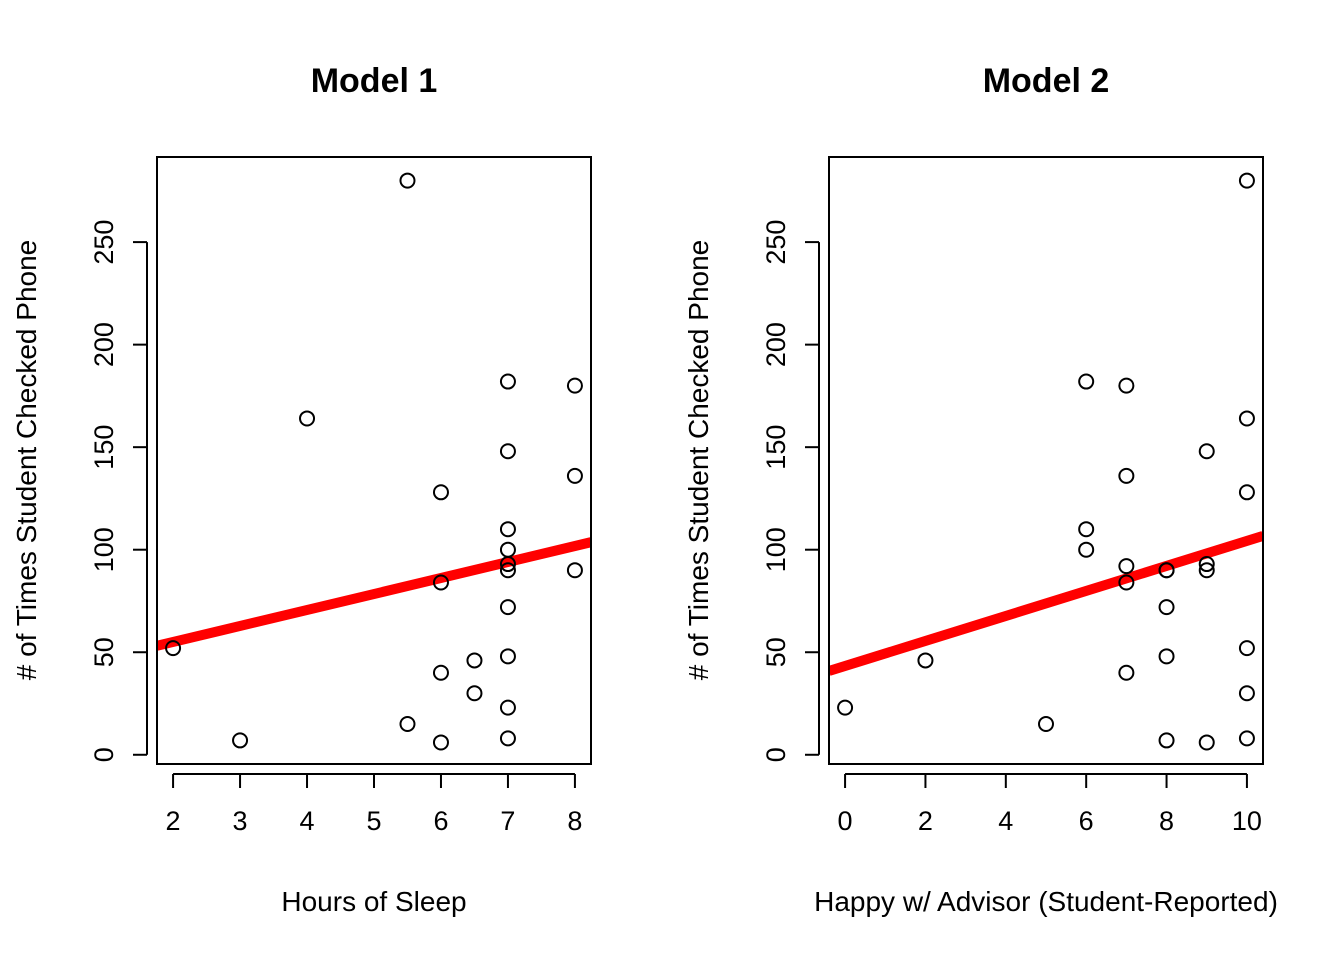 The width and height of the screenshot is (1344, 960). I want to click on x-tick-label: 3, so click(240, 821).